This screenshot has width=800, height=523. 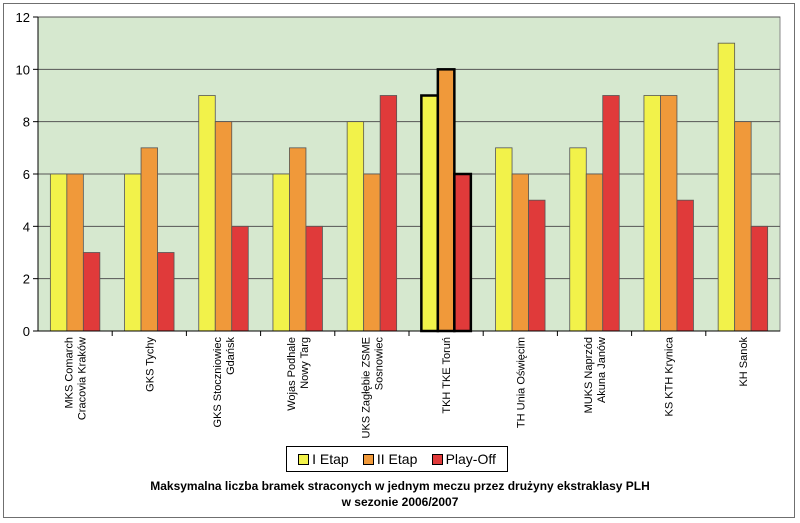 I want to click on category-label: TKH TKE Toruń, so click(x=447, y=375).